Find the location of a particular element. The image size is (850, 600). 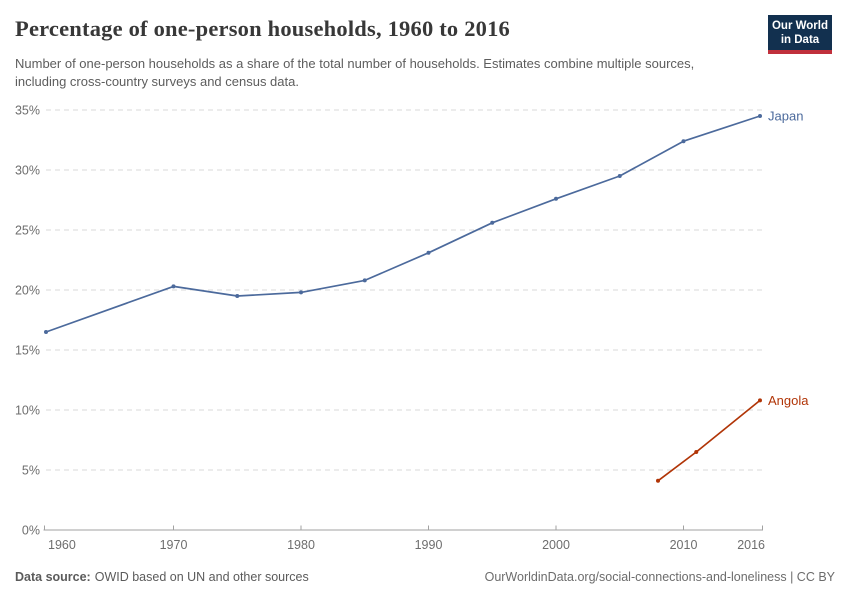

x-tick-label: 1980 is located at coordinates (301, 545).